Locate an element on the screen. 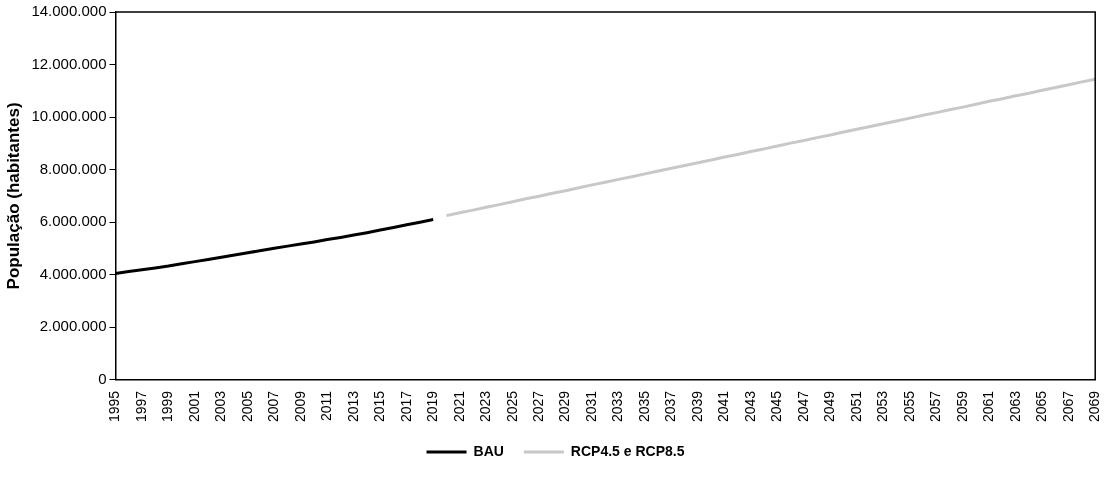 The width and height of the screenshot is (1115, 477). x-tick-label: 2063 is located at coordinates (1014, 406).